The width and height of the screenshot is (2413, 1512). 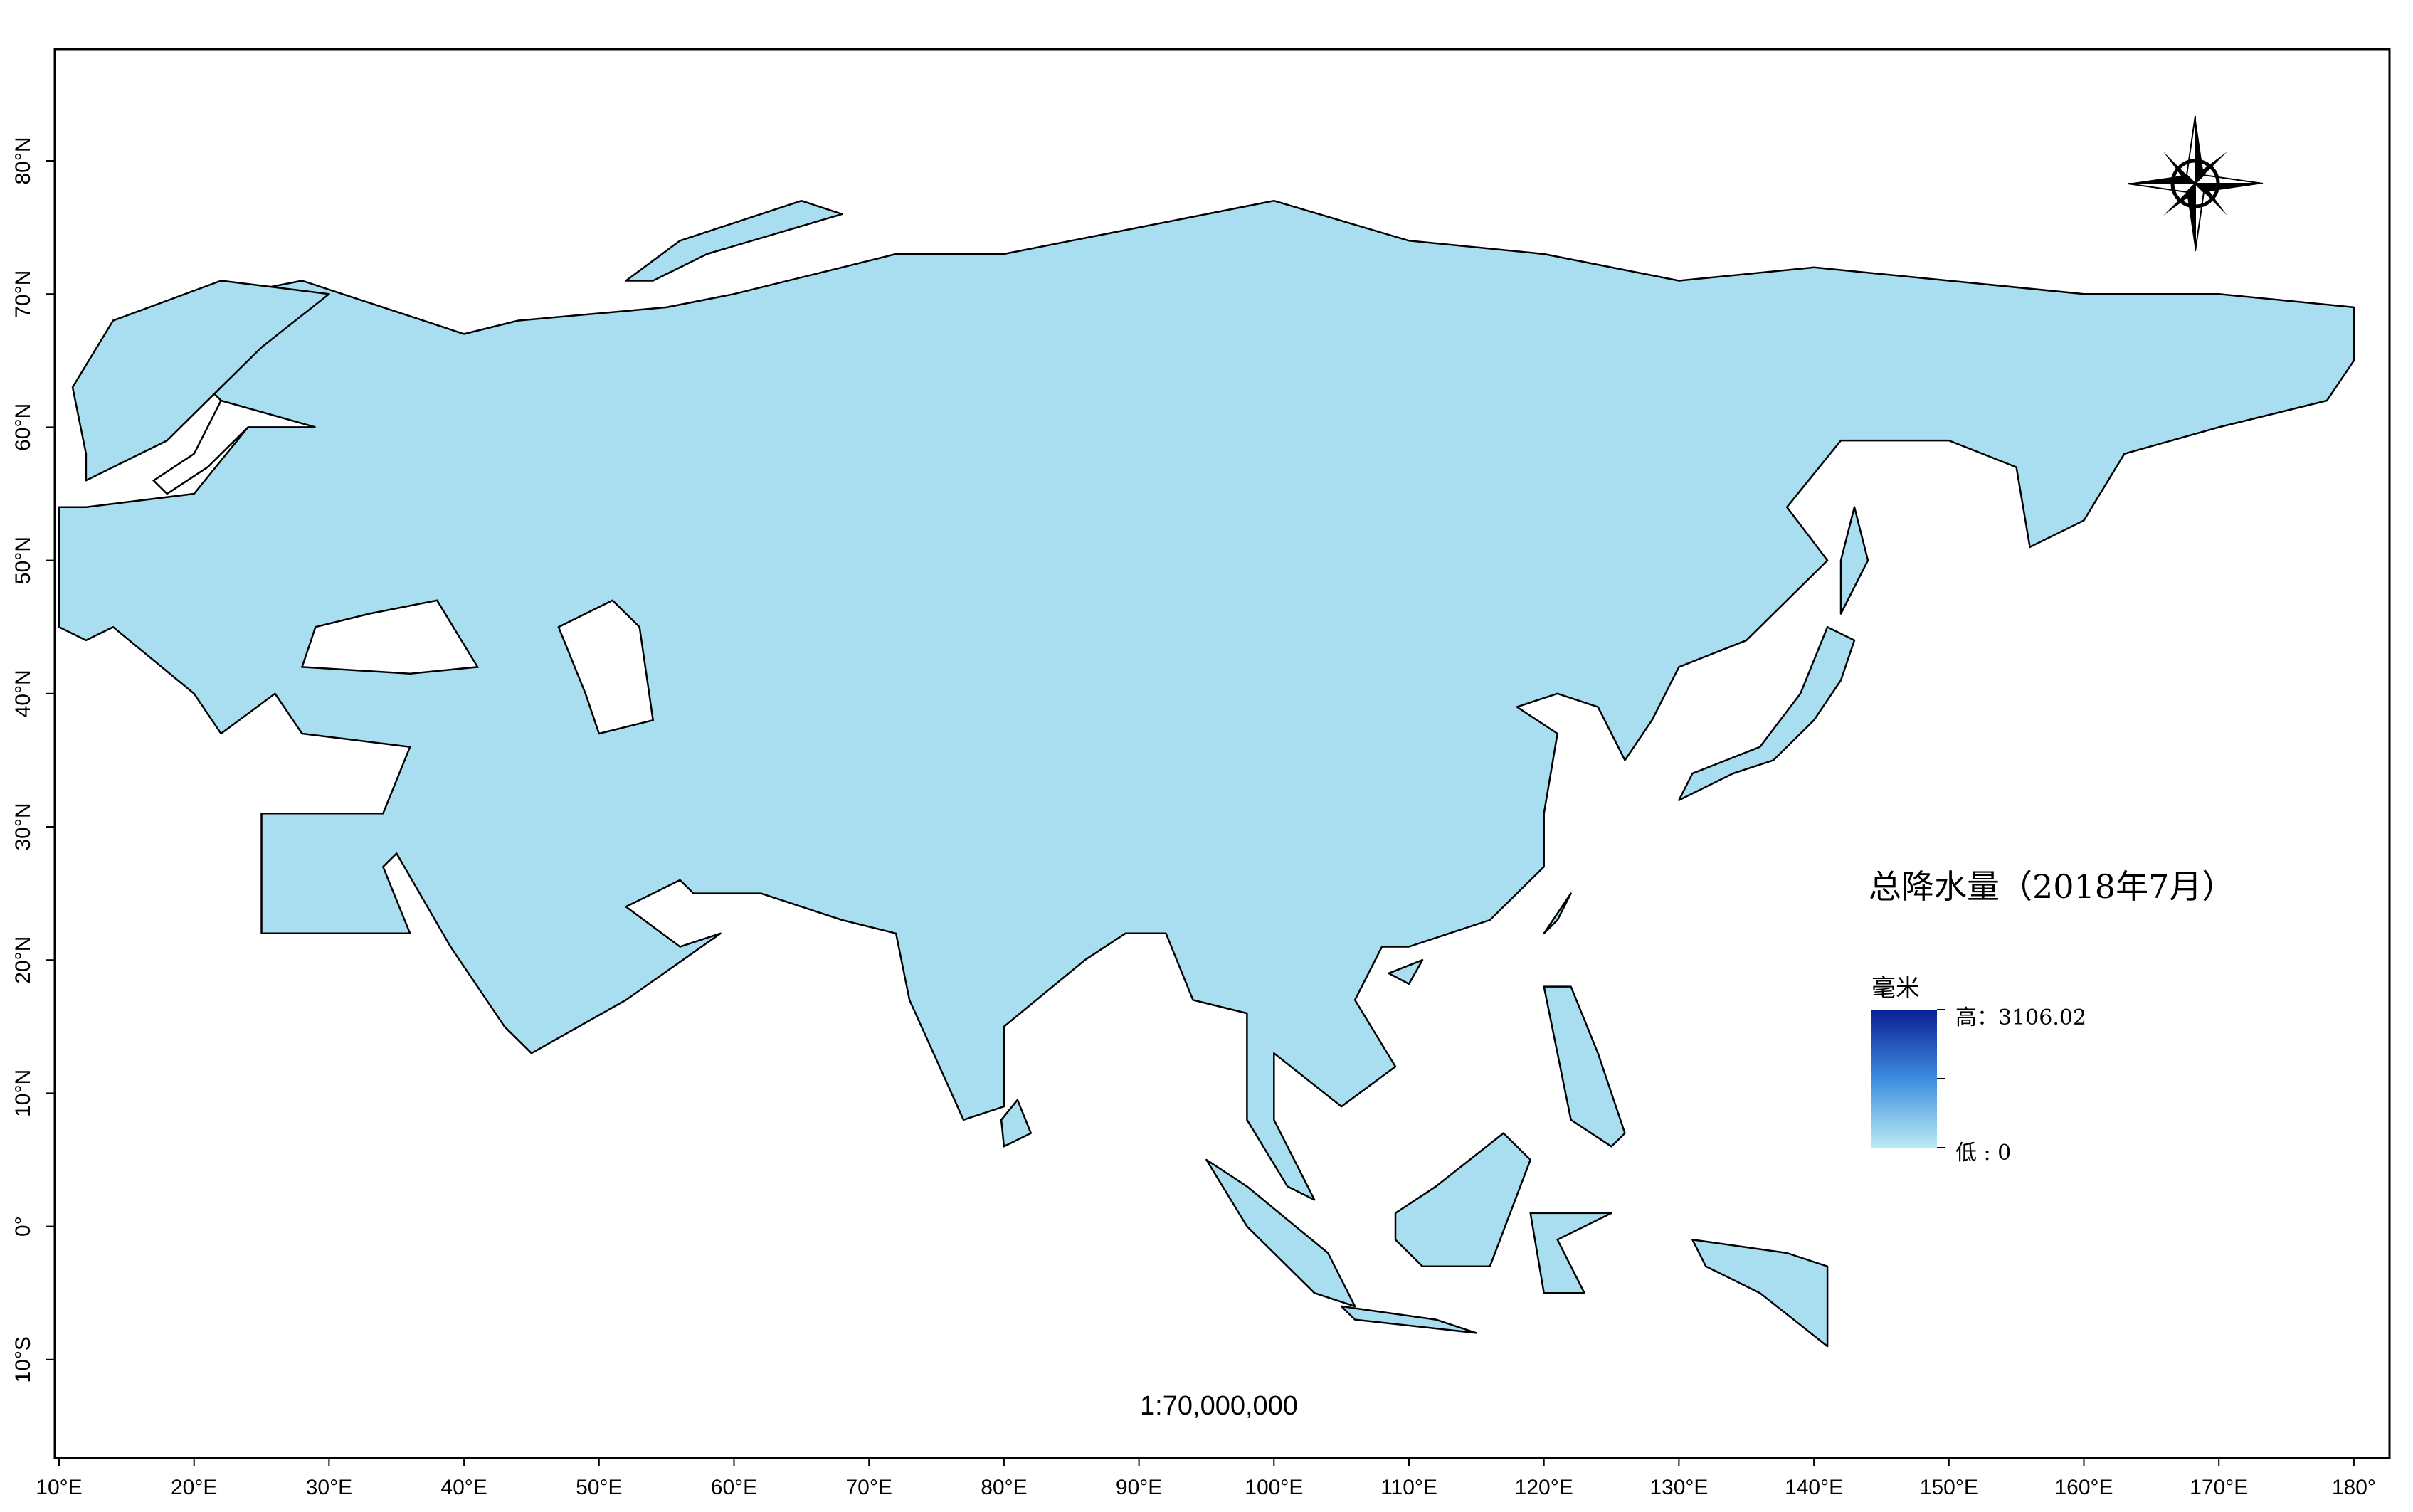 I want to click on x-tick-label: 60°E, so click(x=734, y=1487).